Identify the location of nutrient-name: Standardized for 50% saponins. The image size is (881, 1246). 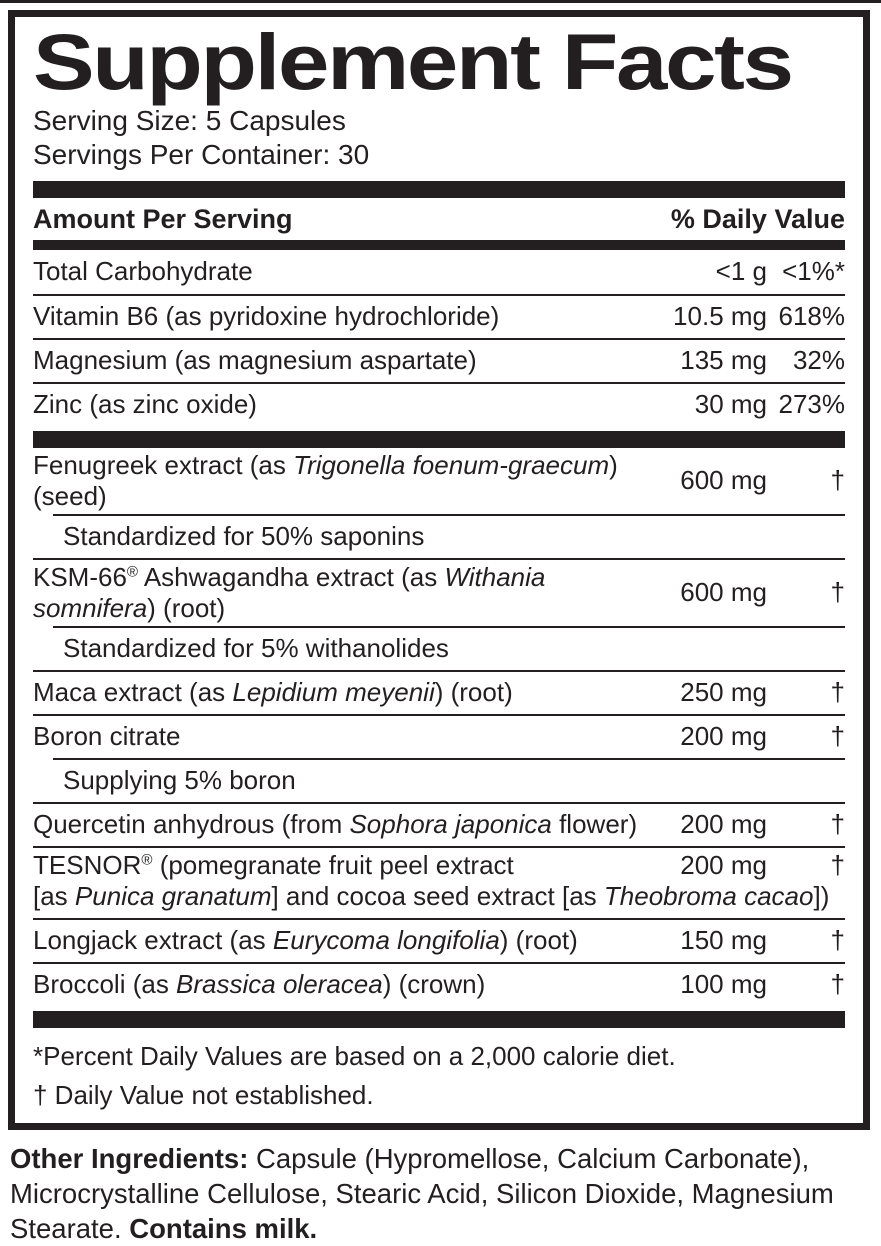
(244, 536).